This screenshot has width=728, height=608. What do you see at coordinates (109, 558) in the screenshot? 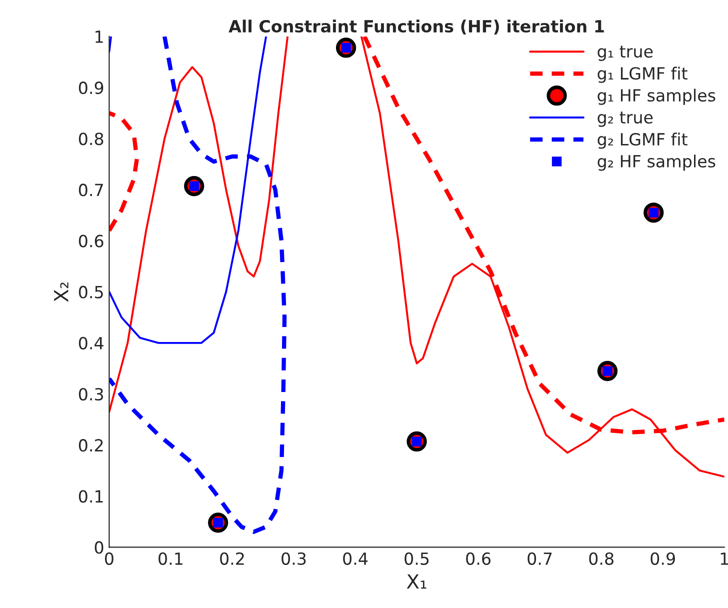
I see `x-tick-label: 0` at bounding box center [109, 558].